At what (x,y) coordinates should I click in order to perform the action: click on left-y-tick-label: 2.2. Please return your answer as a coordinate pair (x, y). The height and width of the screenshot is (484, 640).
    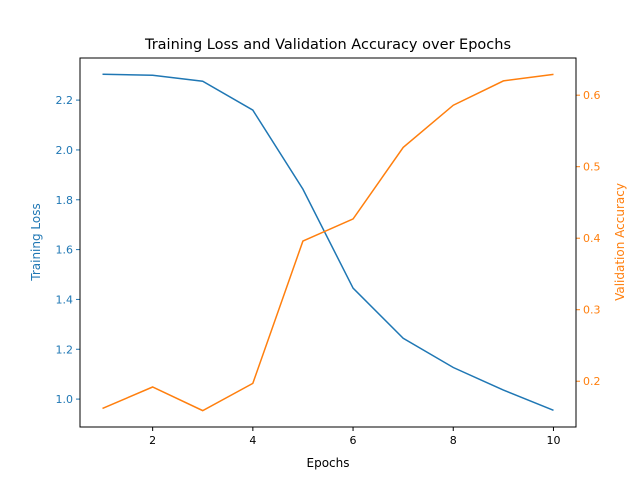
    Looking at the image, I should click on (65, 100).